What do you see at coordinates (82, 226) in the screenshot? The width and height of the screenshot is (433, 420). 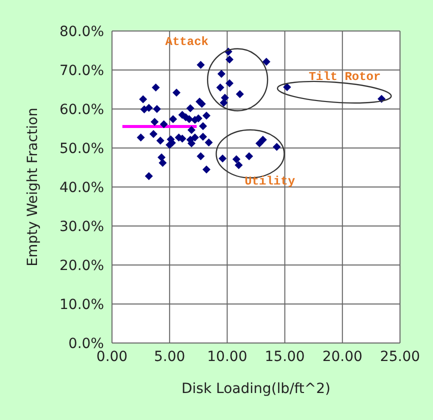 I see `y-tick-label: 30.0%` at bounding box center [82, 226].